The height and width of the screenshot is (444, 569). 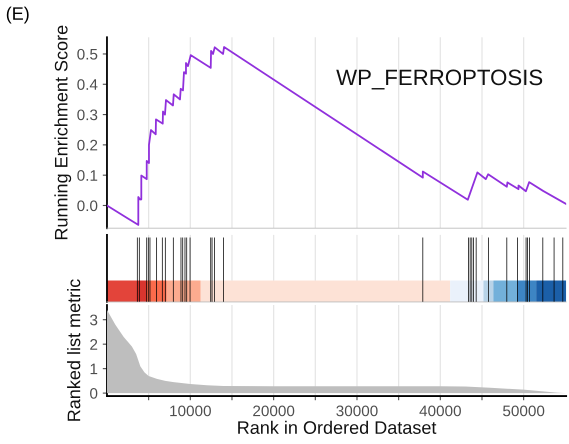 What do you see at coordinates (63, 133) in the screenshot?
I see `y-axis-title: Running Enrichment Score` at bounding box center [63, 133].